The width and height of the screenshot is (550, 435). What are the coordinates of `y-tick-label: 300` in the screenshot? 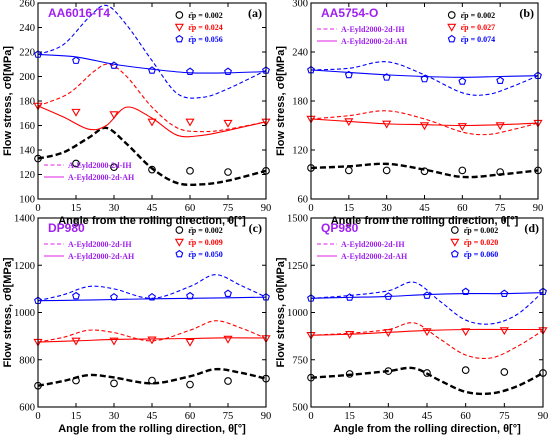 It's located at (300, 5).